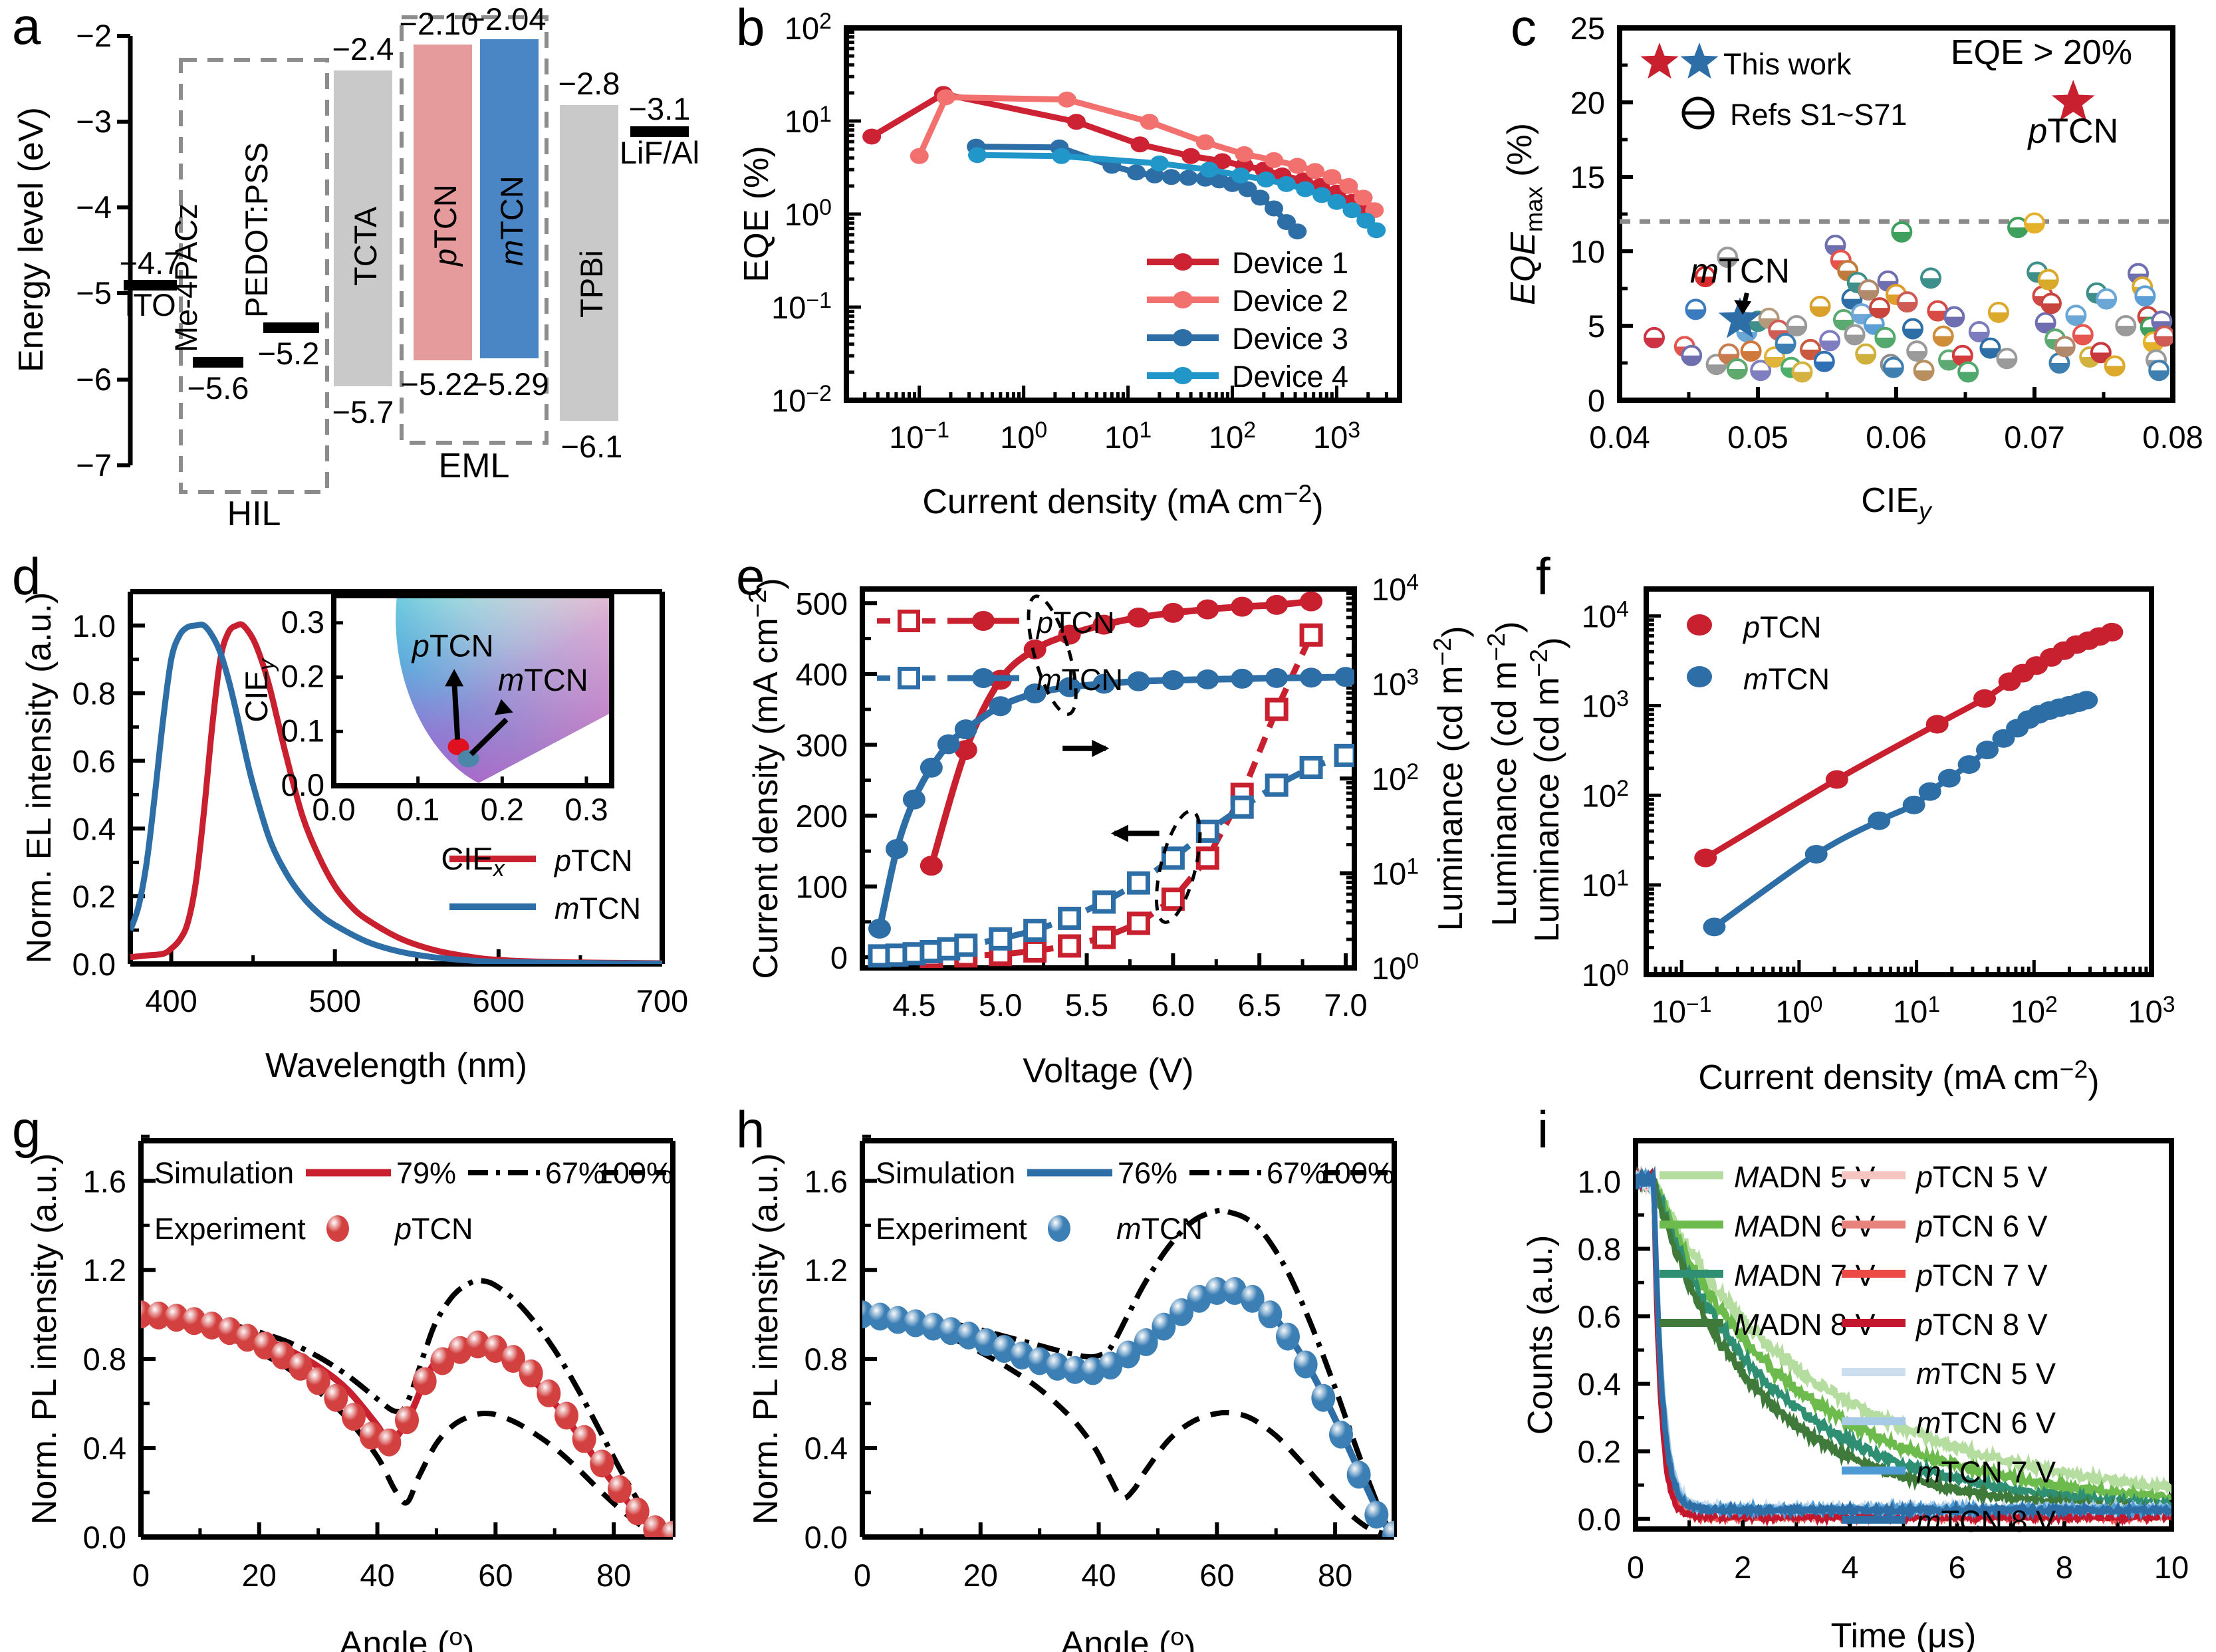 The image size is (2216, 1652). Describe the element at coordinates (363, 230) in the screenshot. I see `layer-tcta: −2.4 −5.7 TCTA` at that location.